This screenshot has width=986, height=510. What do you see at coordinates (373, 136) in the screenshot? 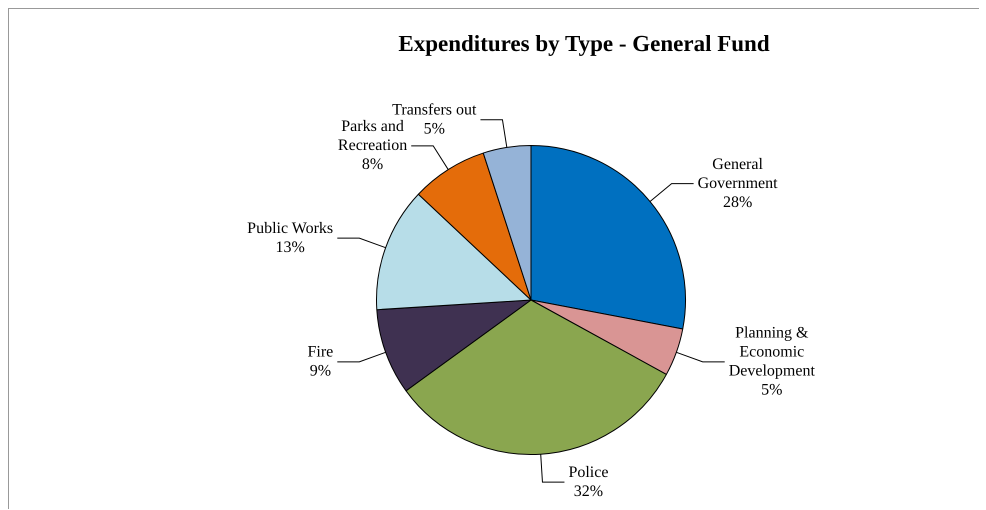
I see `slice-label: Parks and Recreation` at bounding box center [373, 136].